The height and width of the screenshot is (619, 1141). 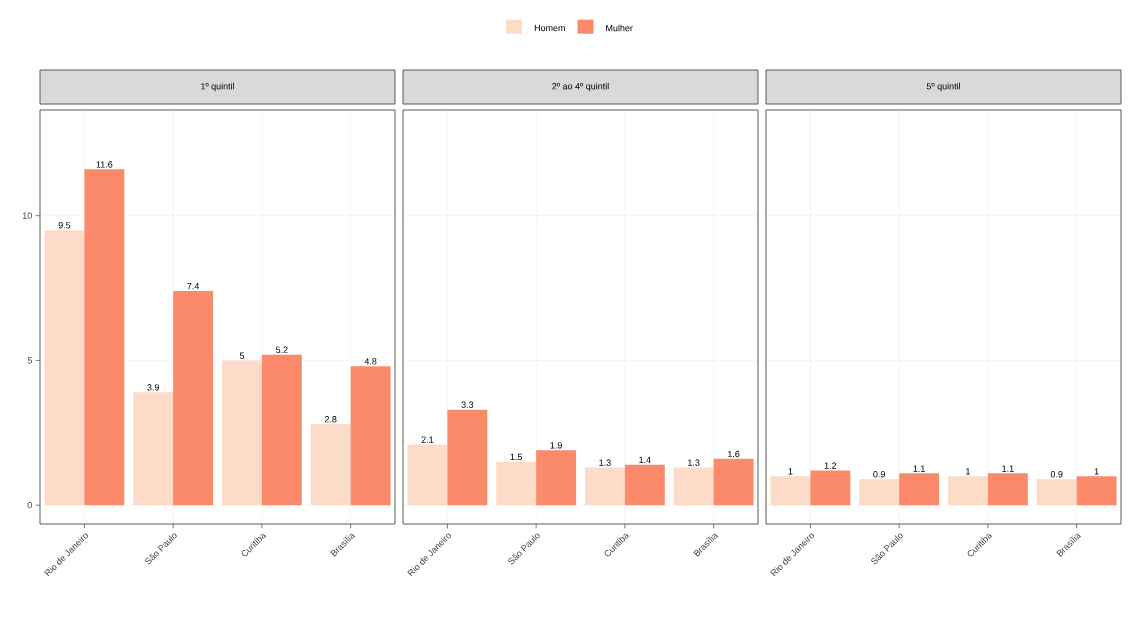 I want to click on chart-title: 5º quintil, so click(x=943, y=87).